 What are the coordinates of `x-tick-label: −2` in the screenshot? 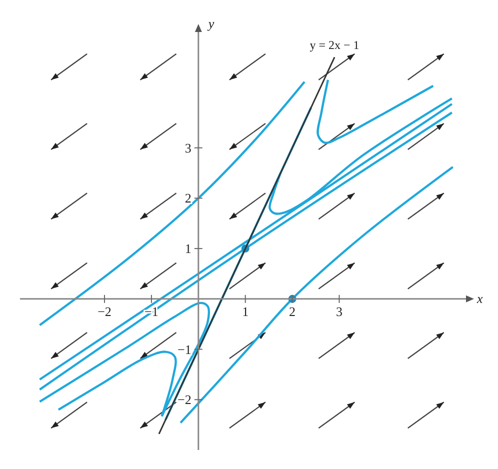 It's located at (105, 311).